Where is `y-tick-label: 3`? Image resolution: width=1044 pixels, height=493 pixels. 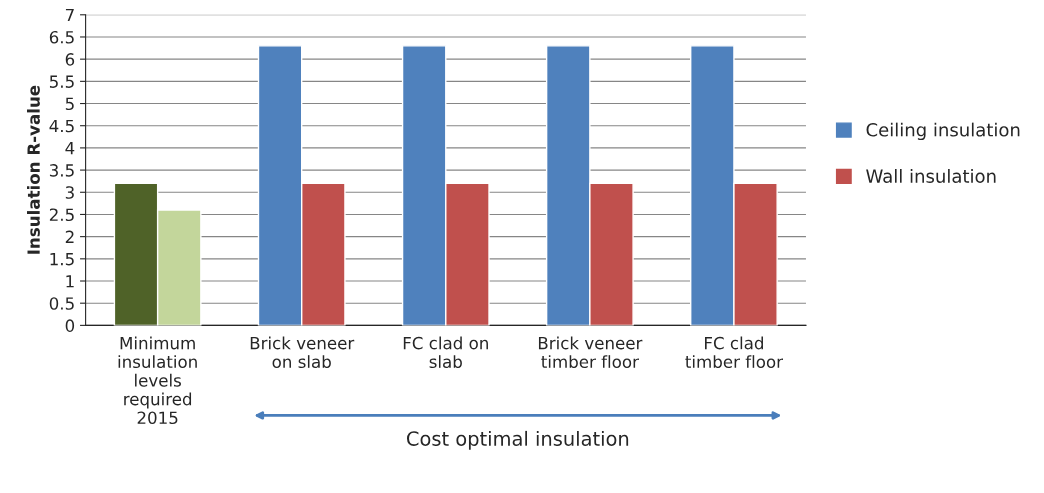 y-tick-label: 3 is located at coordinates (69, 192).